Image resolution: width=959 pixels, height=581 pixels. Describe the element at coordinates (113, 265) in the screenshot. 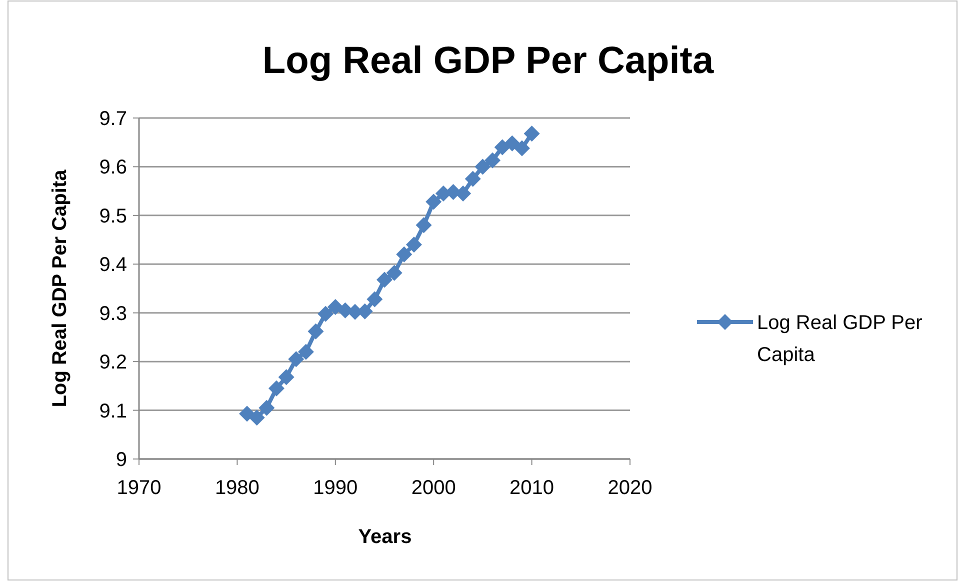

I see `y-tick-label: 9.4` at that location.